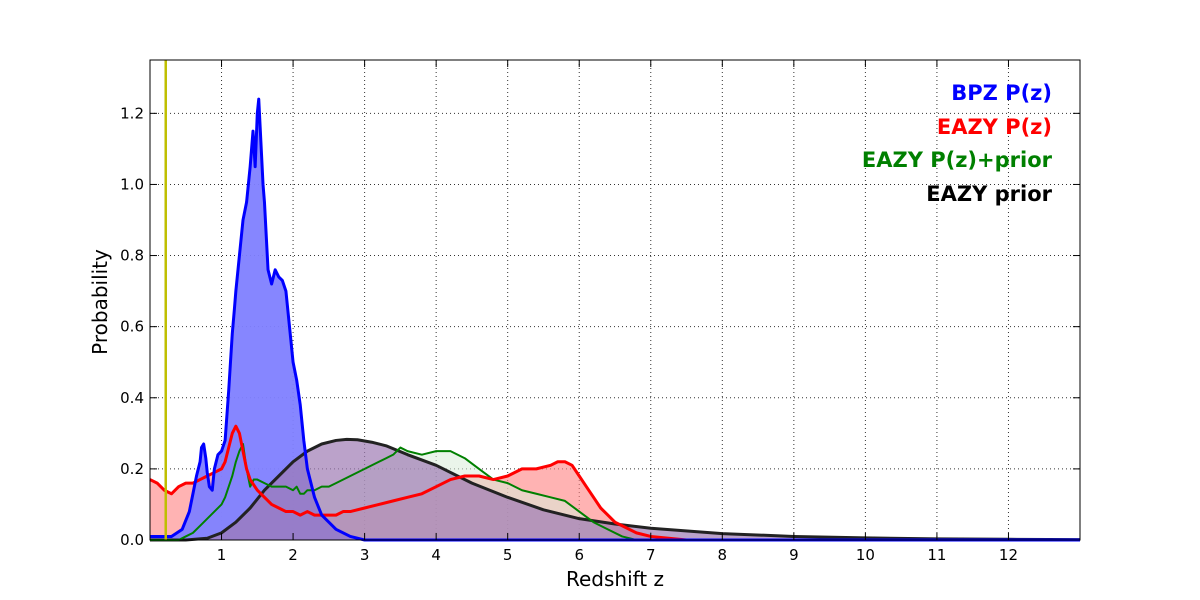  I want to click on y-tick-label: 0.6, so click(132, 327).